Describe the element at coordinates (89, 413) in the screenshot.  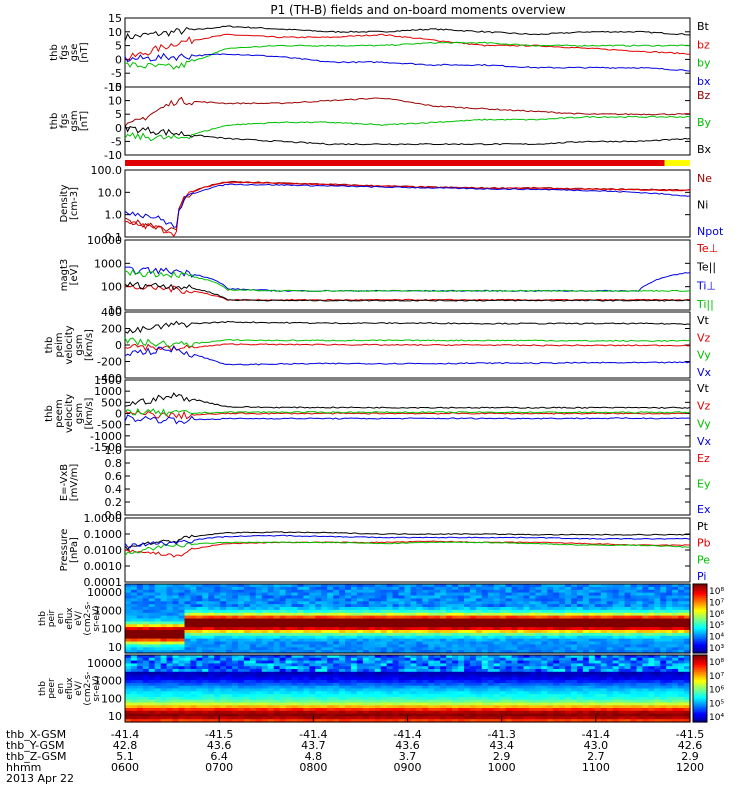
I see `y-axis-label: [km/s]` at that location.